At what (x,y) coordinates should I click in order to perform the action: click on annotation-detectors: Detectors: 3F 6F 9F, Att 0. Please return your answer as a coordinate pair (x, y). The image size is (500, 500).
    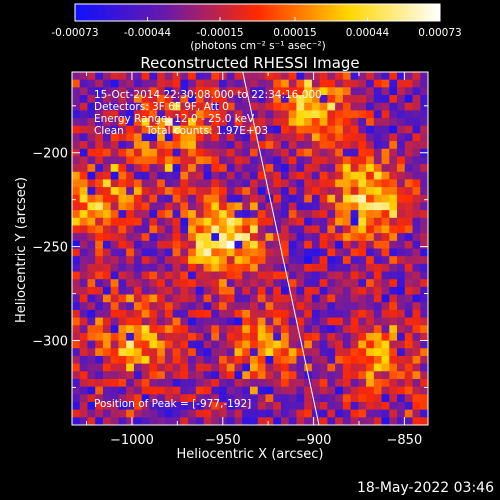
    Looking at the image, I should click on (161, 107).